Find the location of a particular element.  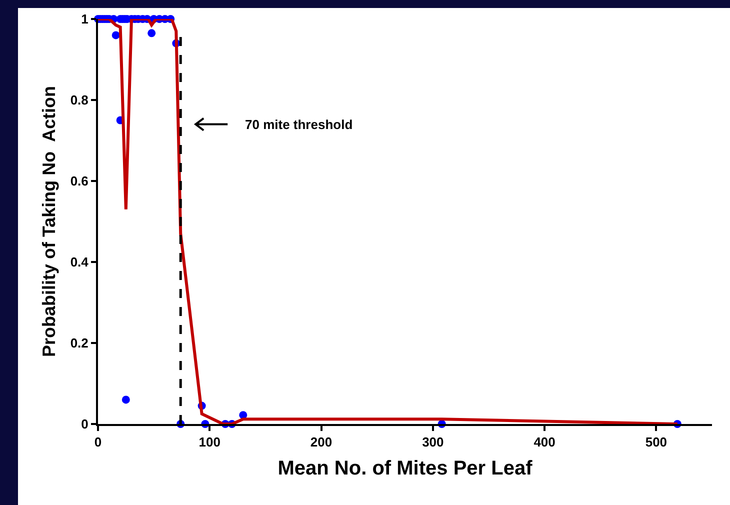

y-tick-label: 1 is located at coordinates (84, 19).